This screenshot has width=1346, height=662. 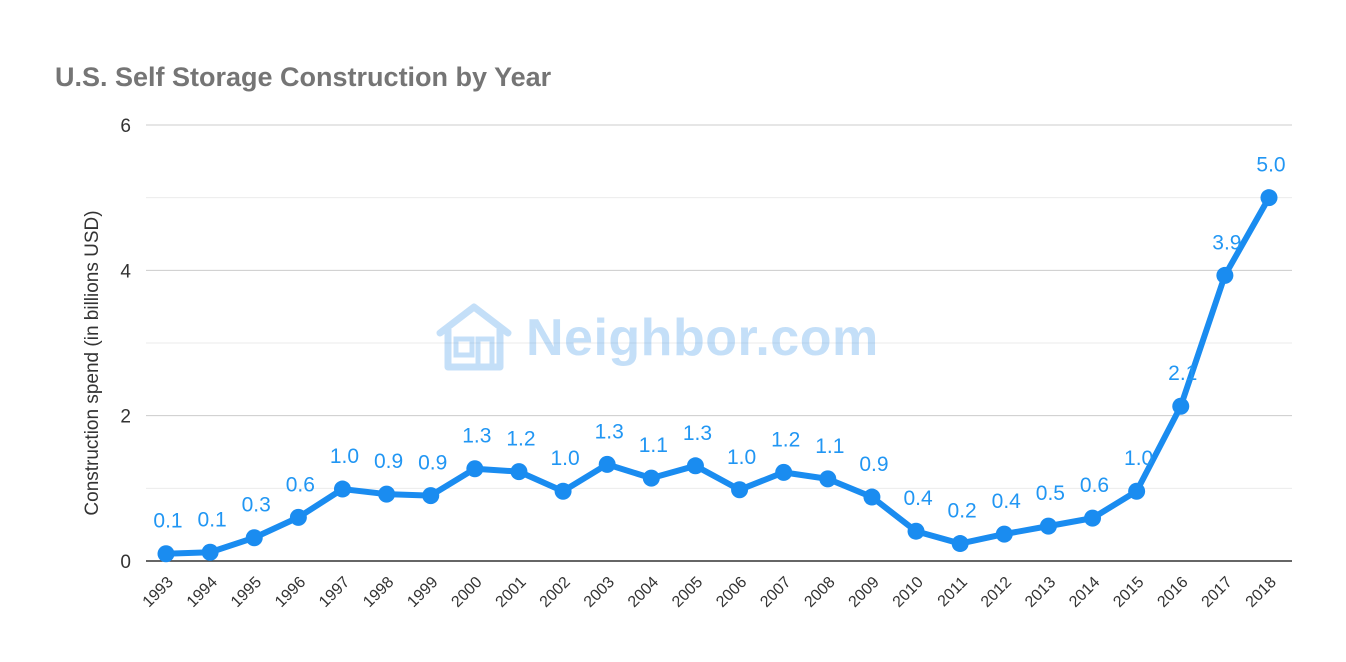 What do you see at coordinates (511, 592) in the screenshot?
I see `x-tick-label: 2001` at bounding box center [511, 592].